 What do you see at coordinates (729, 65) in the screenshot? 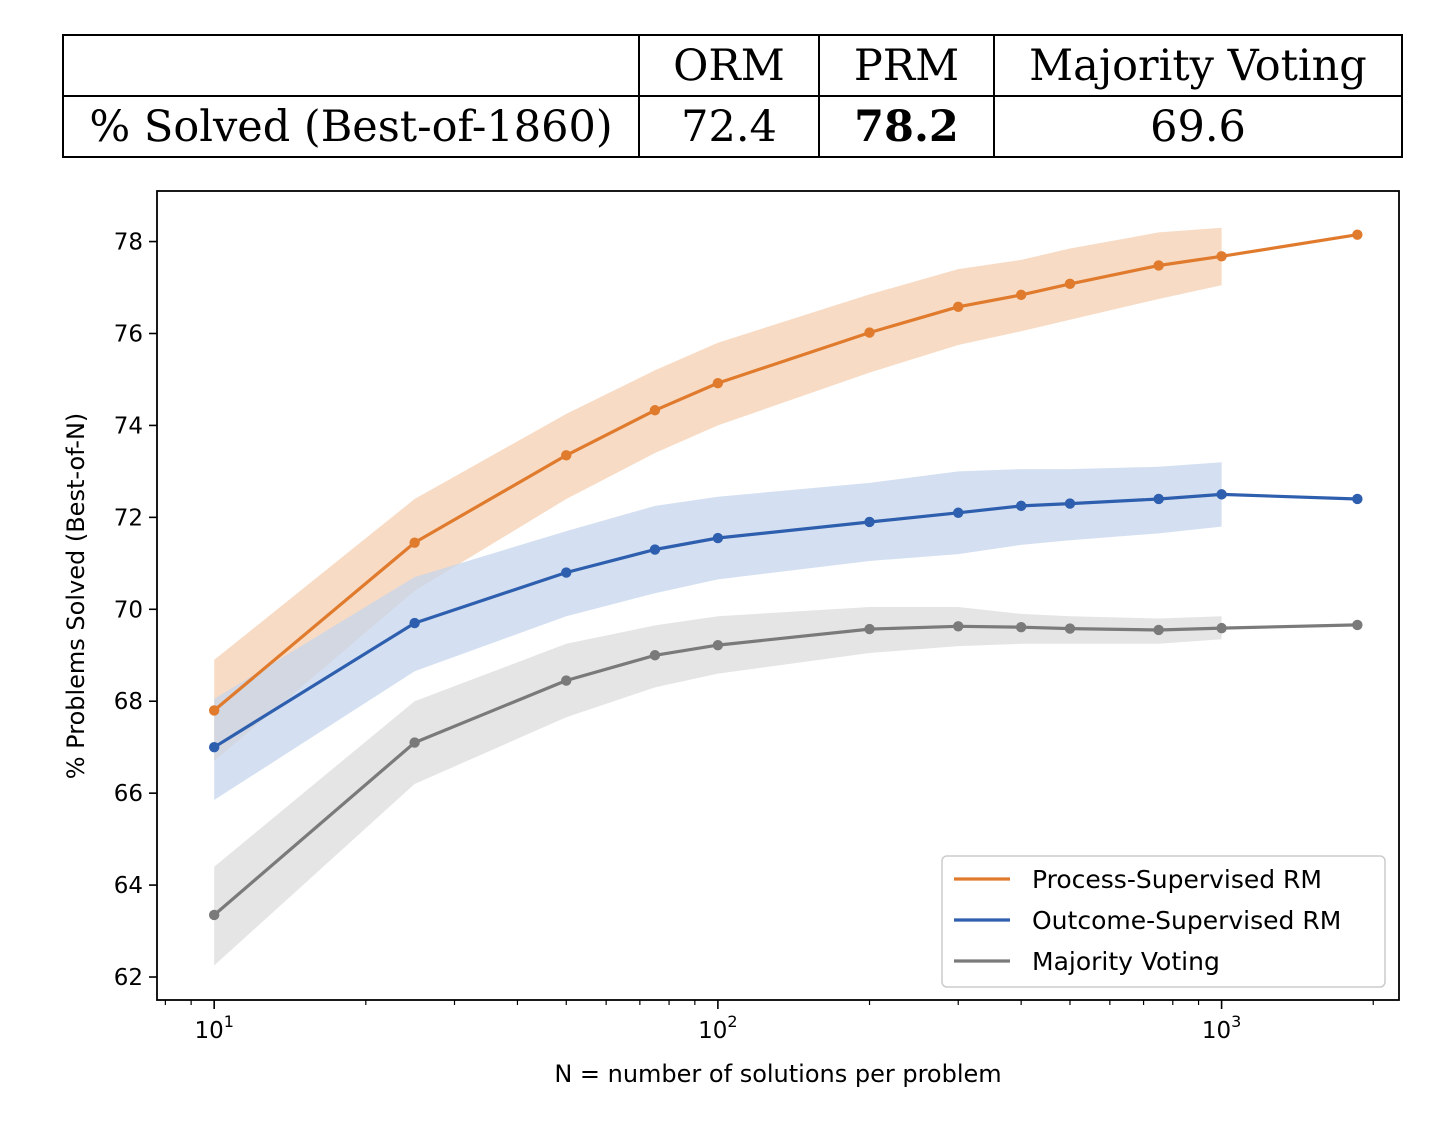
I see `column-header-orm: ORM` at bounding box center [729, 65].